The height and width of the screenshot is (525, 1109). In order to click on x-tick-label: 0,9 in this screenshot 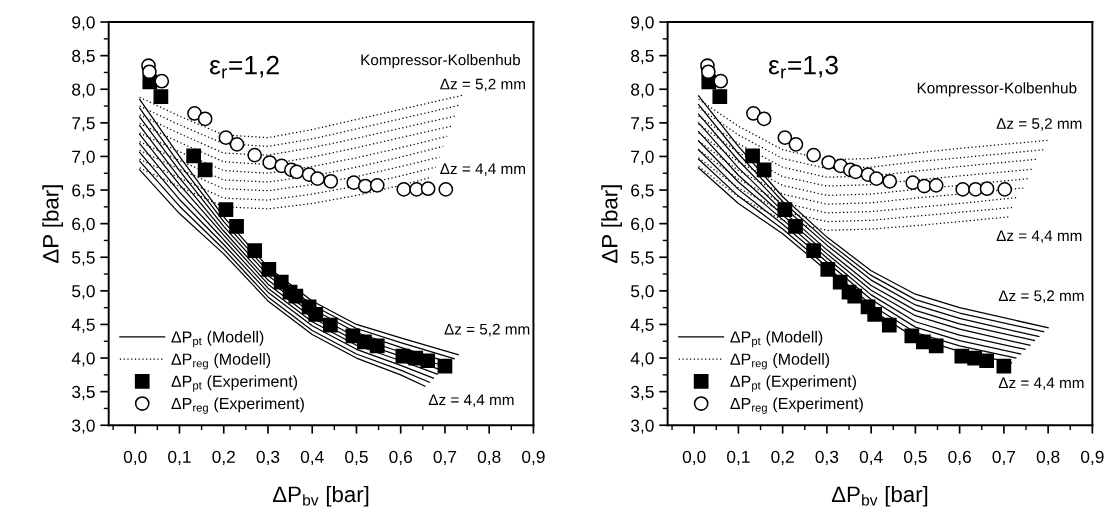, I will do `click(1092, 458)`.